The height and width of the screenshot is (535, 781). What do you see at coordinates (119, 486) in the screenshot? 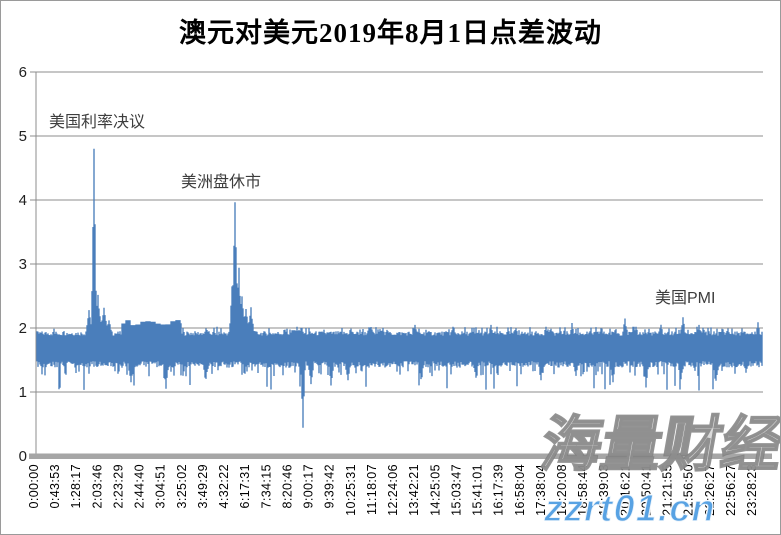
I see `x-tick-label: 2:23:29` at bounding box center [119, 486].